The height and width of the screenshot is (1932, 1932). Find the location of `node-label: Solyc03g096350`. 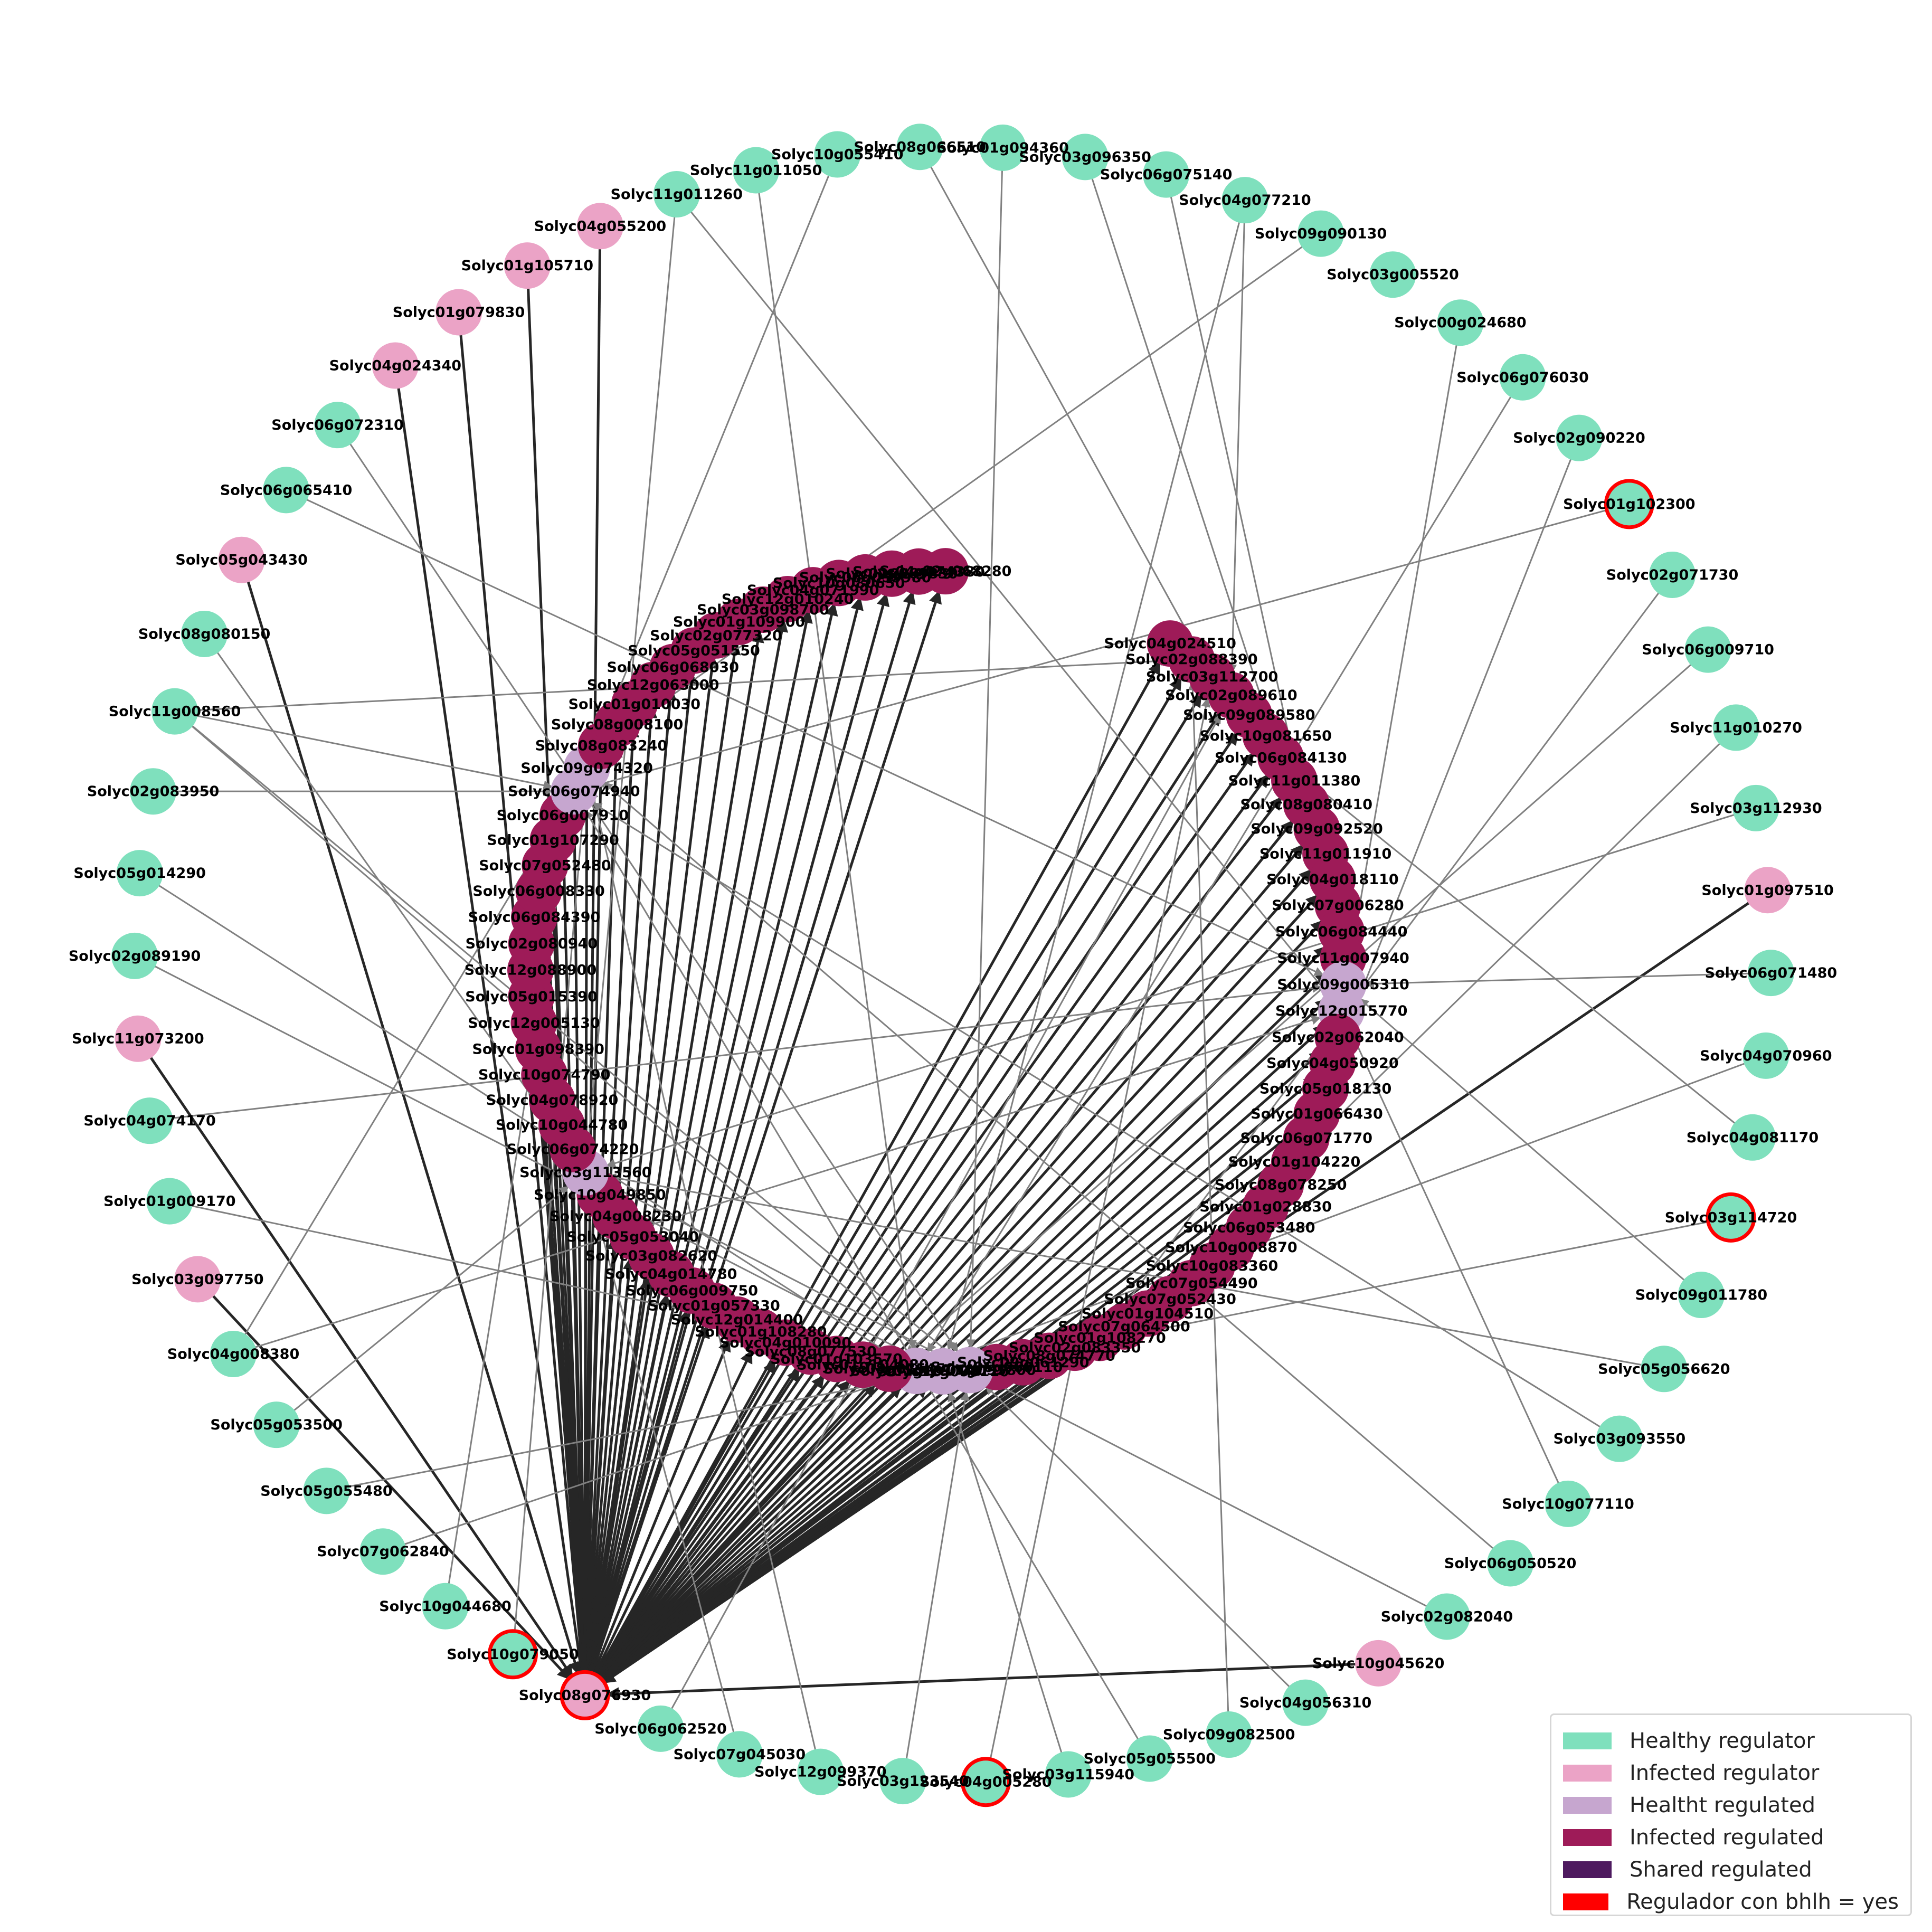

node-label: Solyc03g096350 is located at coordinates (1085, 157).